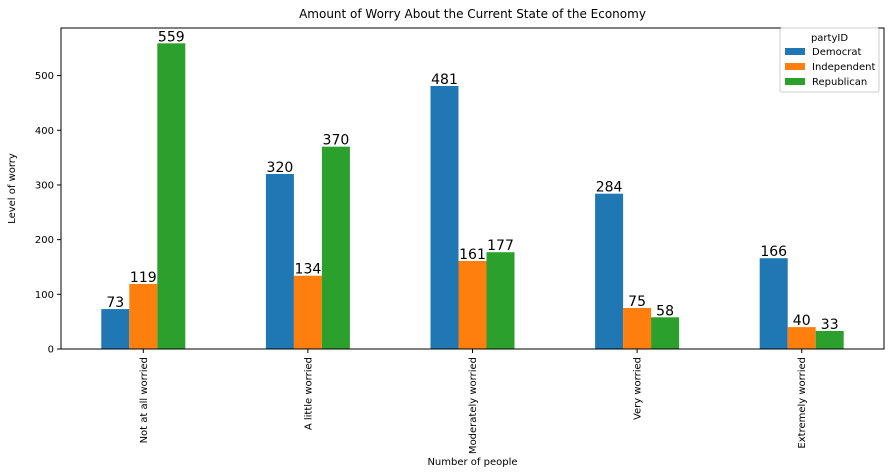  Describe the element at coordinates (308, 393) in the screenshot. I see `x-tick-label: A little worried` at that location.